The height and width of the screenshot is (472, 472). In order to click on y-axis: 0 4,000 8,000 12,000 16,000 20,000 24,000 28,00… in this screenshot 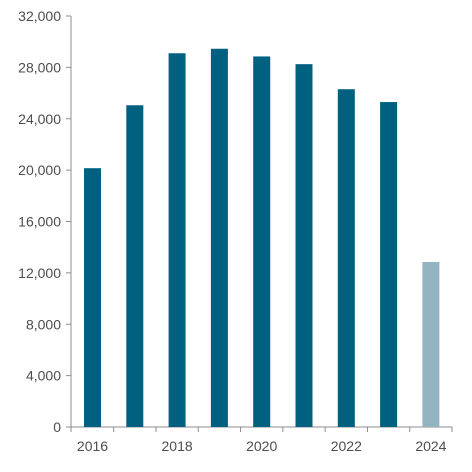, I will do `click(45, 221)`.